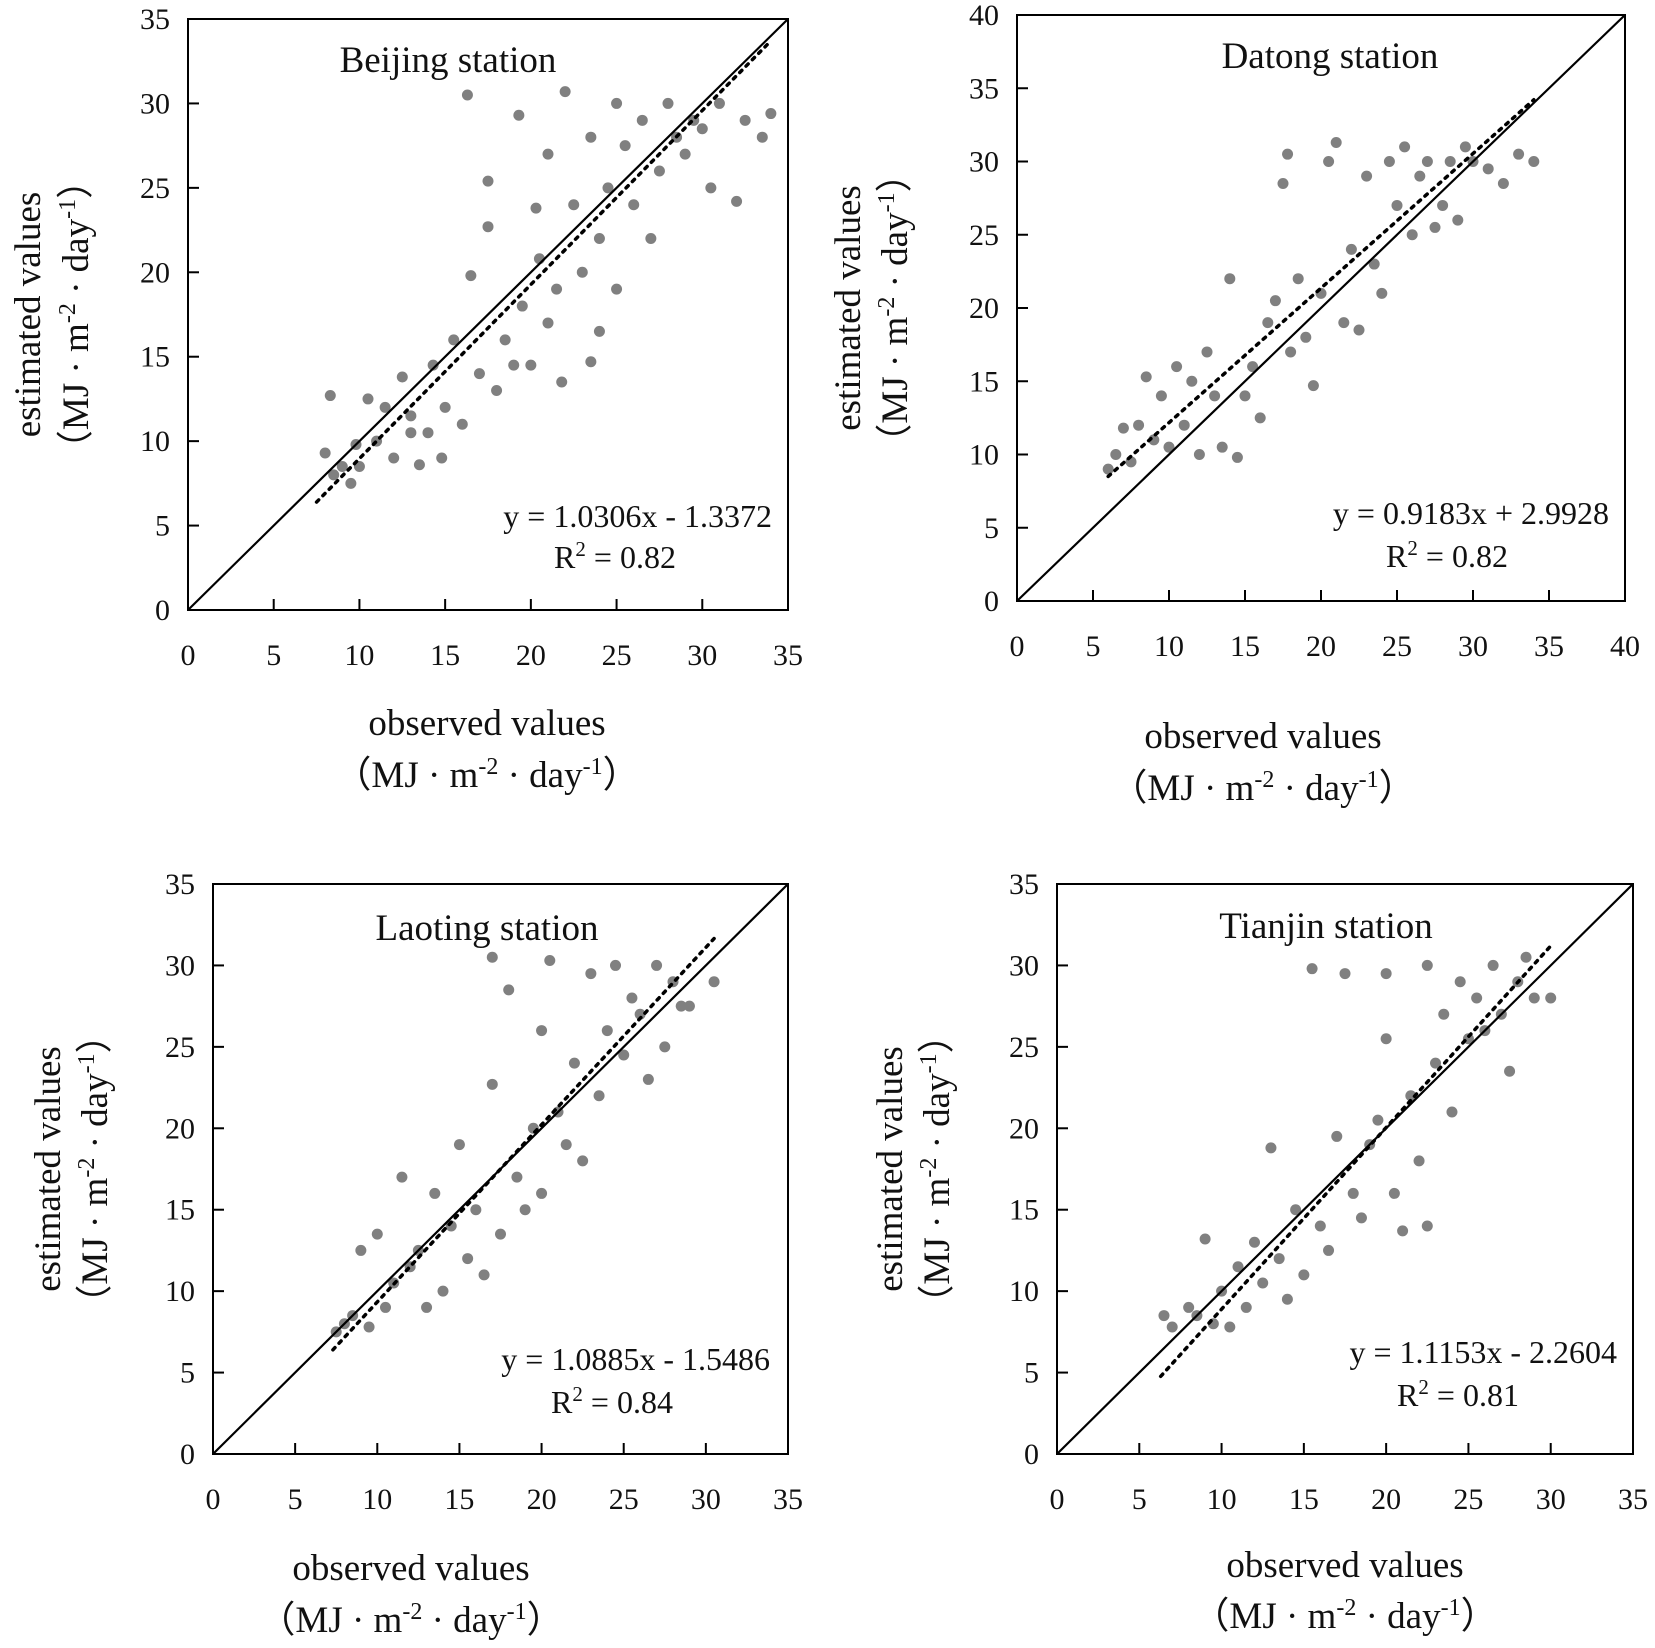  I want to click on regression-equation: y = 1.1153x - 2.2604, so click(1483, 1352).